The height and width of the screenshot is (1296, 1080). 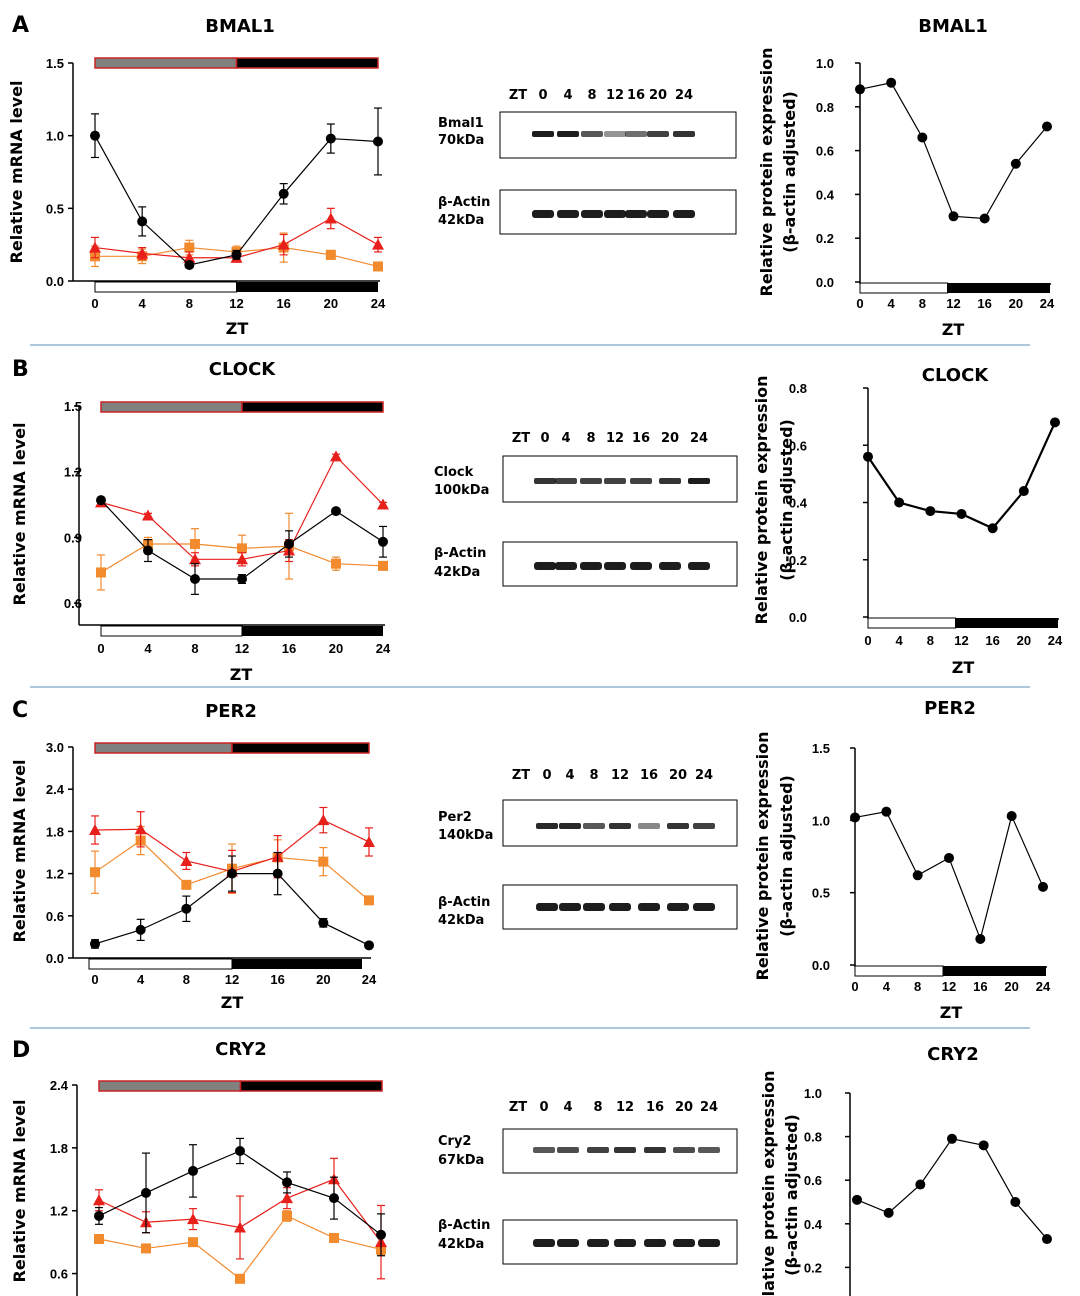 What do you see at coordinates (55, 874) in the screenshot?
I see `y-tick-label: 1.2` at bounding box center [55, 874].